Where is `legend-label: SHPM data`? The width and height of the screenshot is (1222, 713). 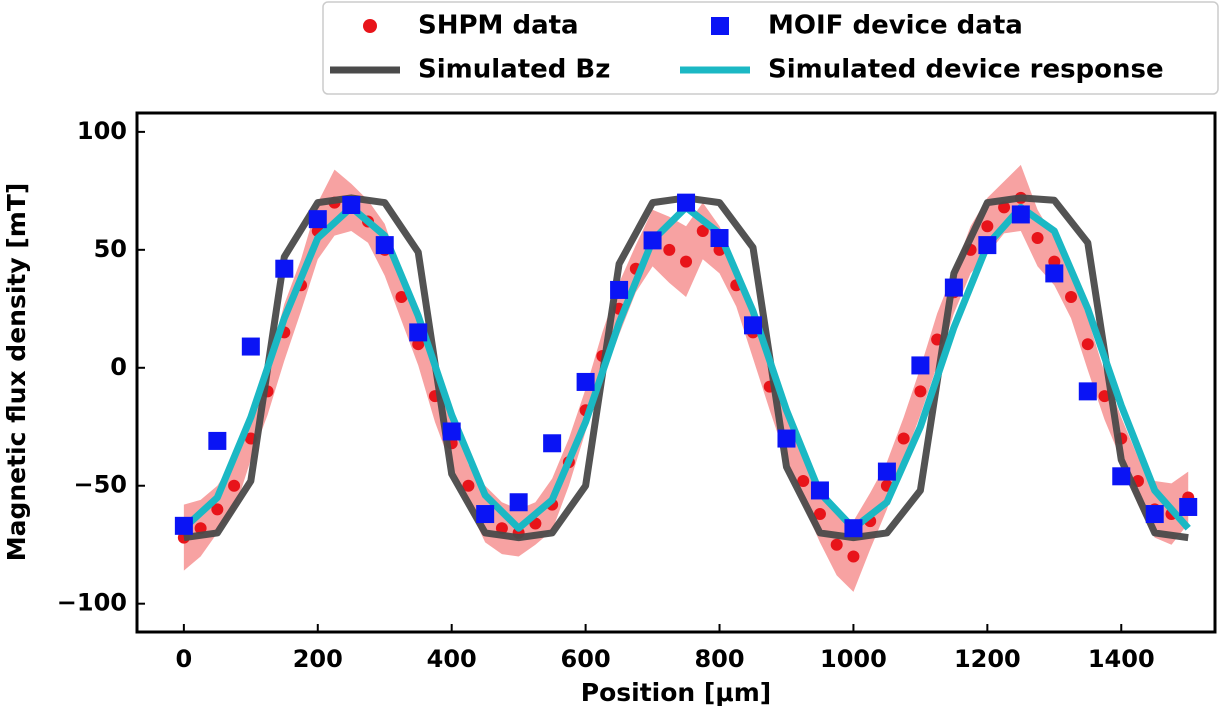
legend-label: SHPM data is located at coordinates (498, 26).